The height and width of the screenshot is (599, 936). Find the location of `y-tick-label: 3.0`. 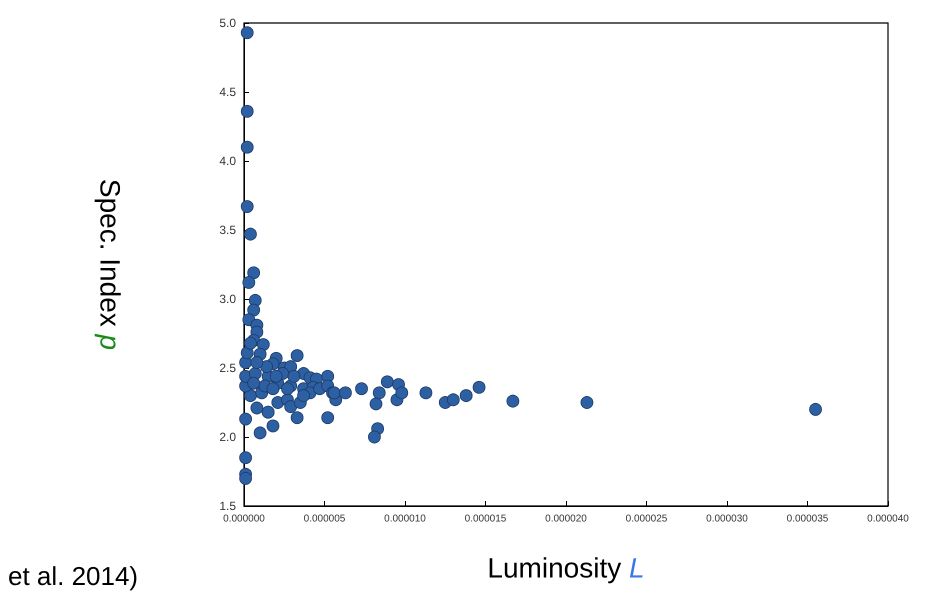

y-tick-label: 3.0 is located at coordinates (227, 299).